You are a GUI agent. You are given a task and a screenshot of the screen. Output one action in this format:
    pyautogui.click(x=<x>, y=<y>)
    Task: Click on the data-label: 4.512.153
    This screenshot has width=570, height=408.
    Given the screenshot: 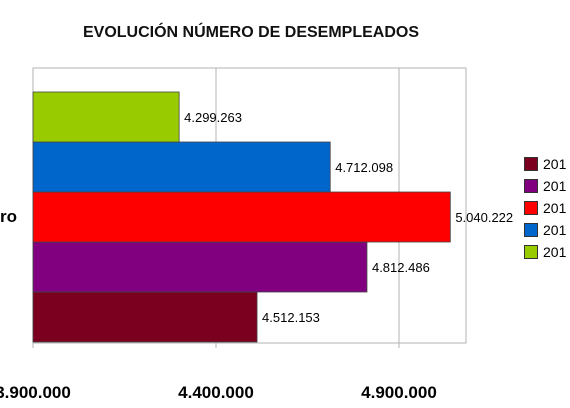 What is the action you would take?
    pyautogui.click(x=291, y=317)
    